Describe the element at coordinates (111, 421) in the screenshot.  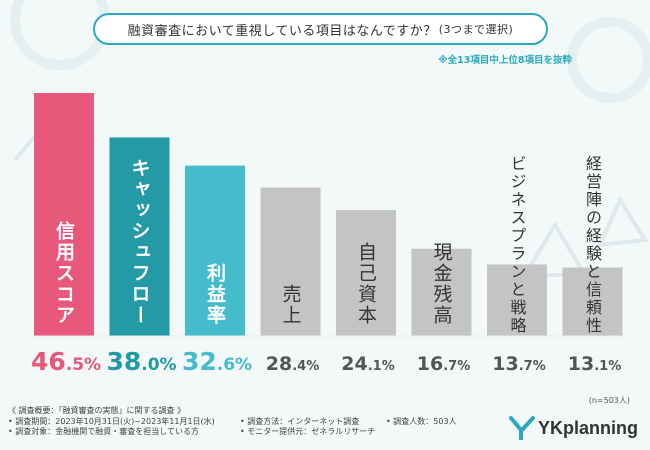
I see `survey-period: • 調査期間：2023年10月31日(火)~2023年11月1日(水)` at that location.